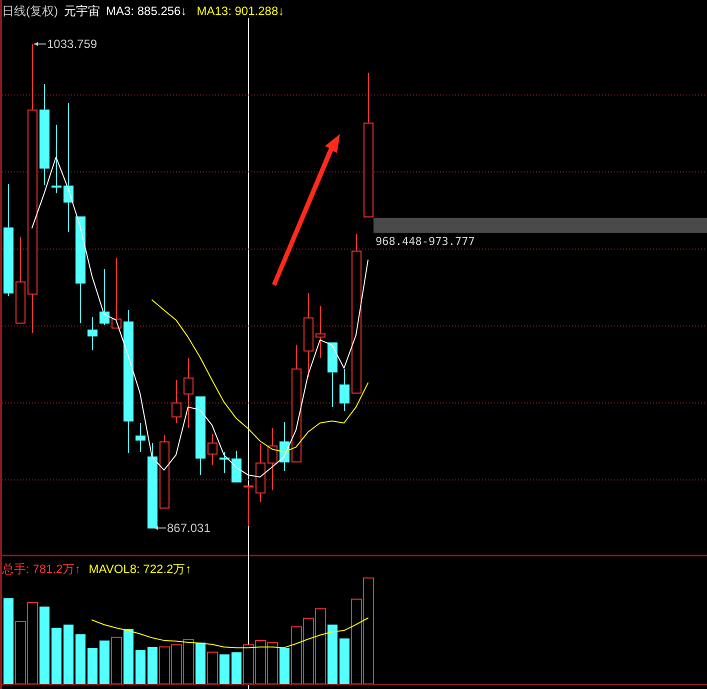 Image resolution: width=707 pixels, height=689 pixels. I want to click on annotation: 867.031, so click(189, 528).